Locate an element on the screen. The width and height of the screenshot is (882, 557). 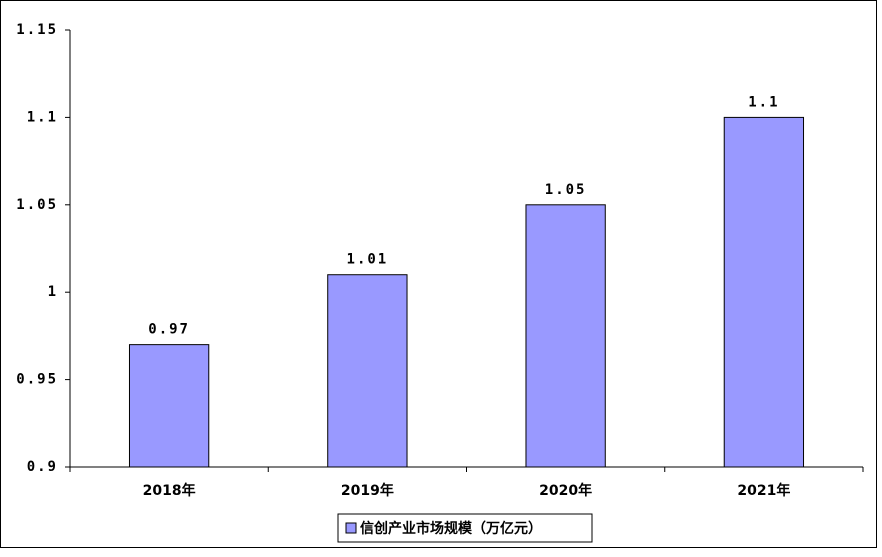
y-tick-label: 1 is located at coordinates (53, 292).